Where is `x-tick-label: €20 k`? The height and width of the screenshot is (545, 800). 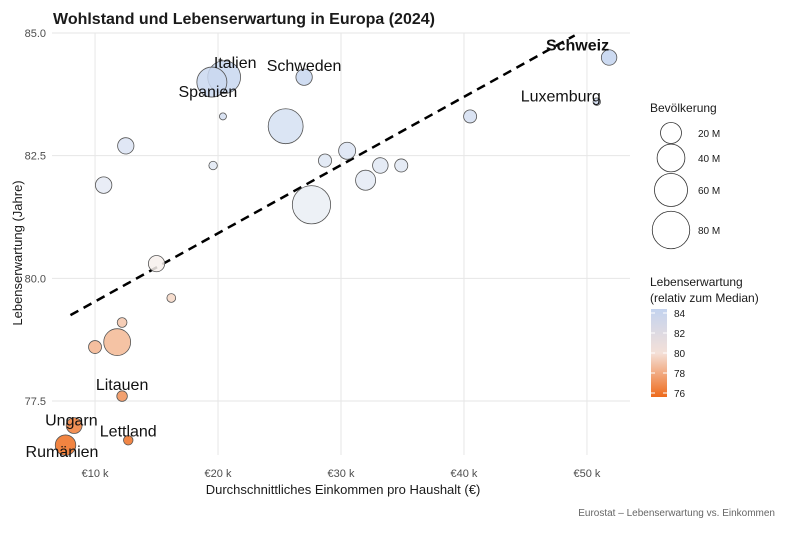
x-tick-label: €20 k is located at coordinates (218, 474).